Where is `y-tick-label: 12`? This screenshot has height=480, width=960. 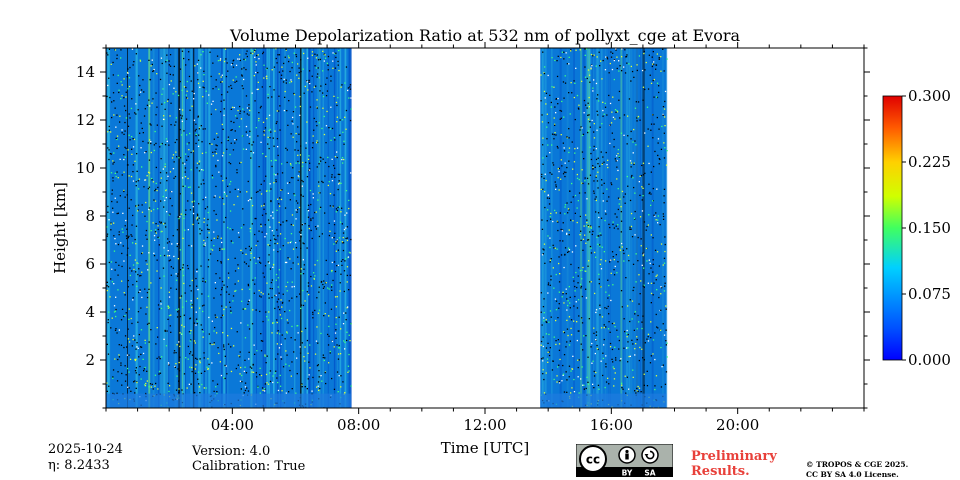
y-tick-label: 12 is located at coordinates (85, 120).